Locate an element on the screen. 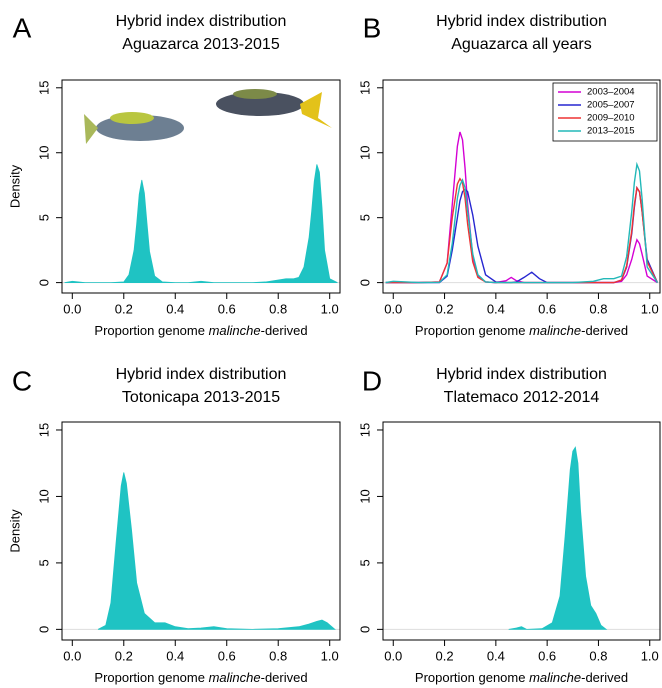 This screenshot has width=662, height=688. panel-label: C is located at coordinates (22, 380).